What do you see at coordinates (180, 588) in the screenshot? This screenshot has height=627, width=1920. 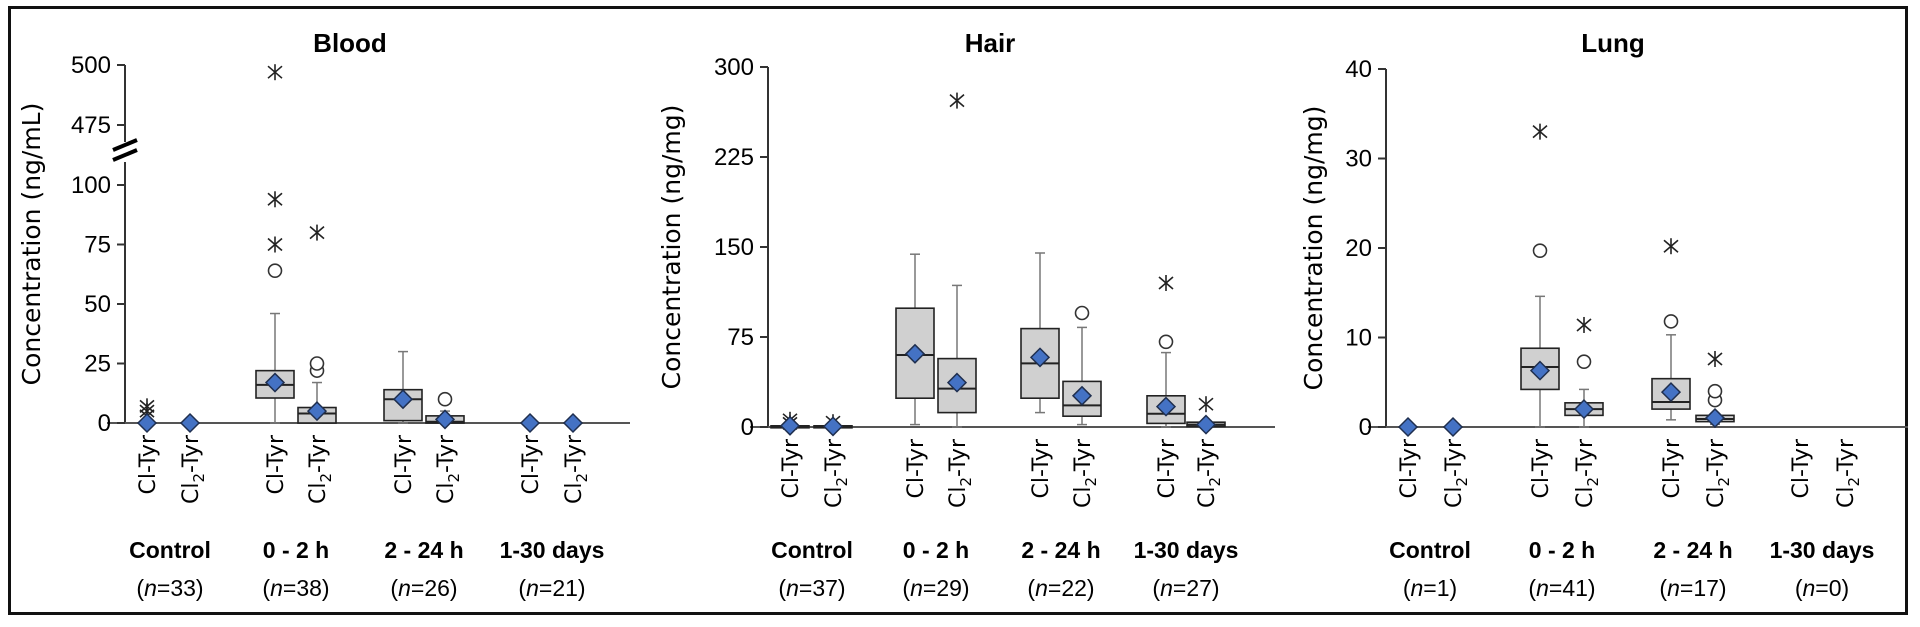 I see `n-value: =33)` at bounding box center [180, 588].